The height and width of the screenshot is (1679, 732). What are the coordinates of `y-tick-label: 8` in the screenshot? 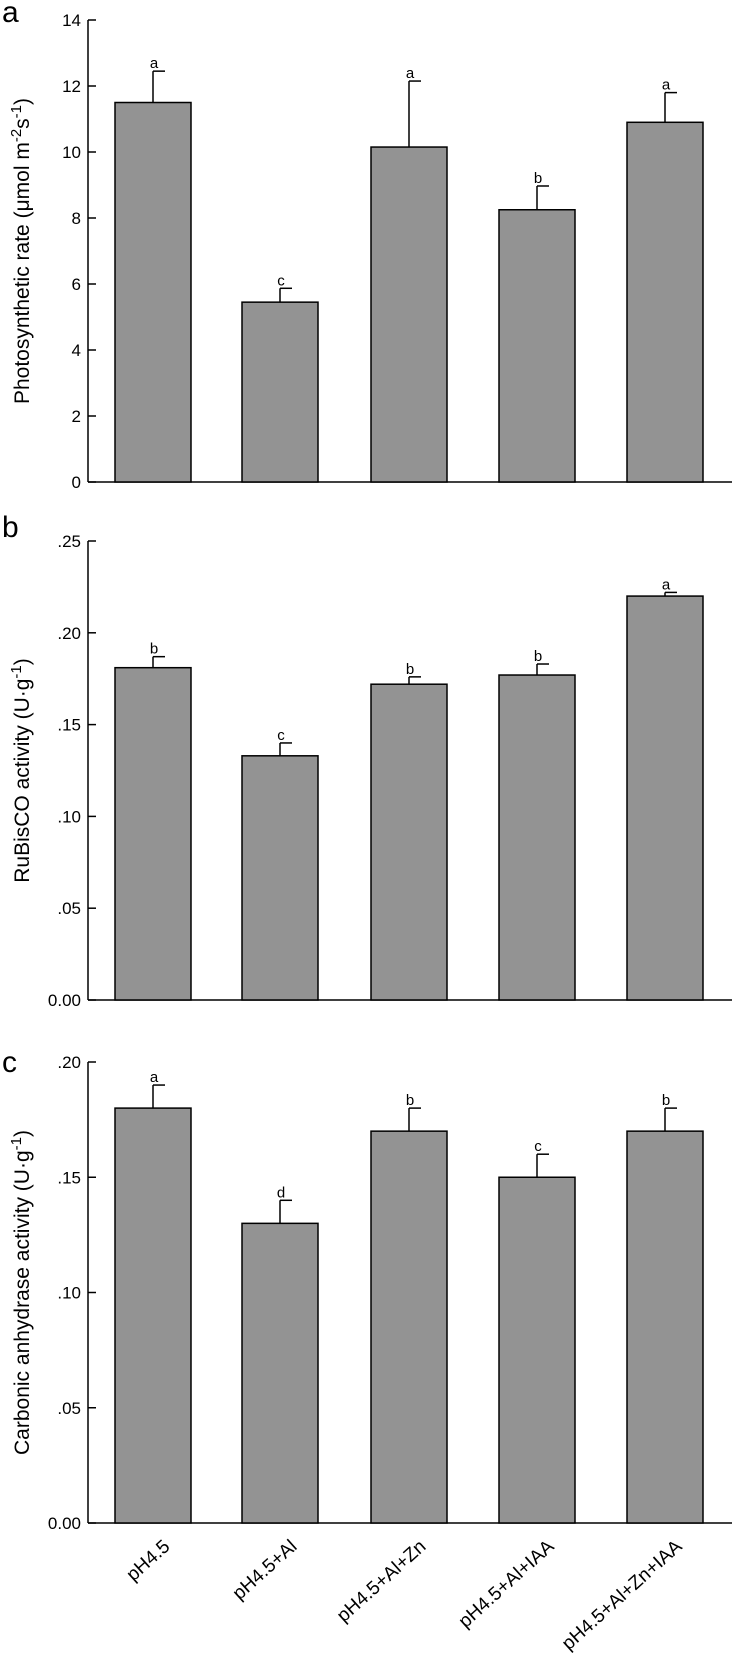 It's located at (76, 218).